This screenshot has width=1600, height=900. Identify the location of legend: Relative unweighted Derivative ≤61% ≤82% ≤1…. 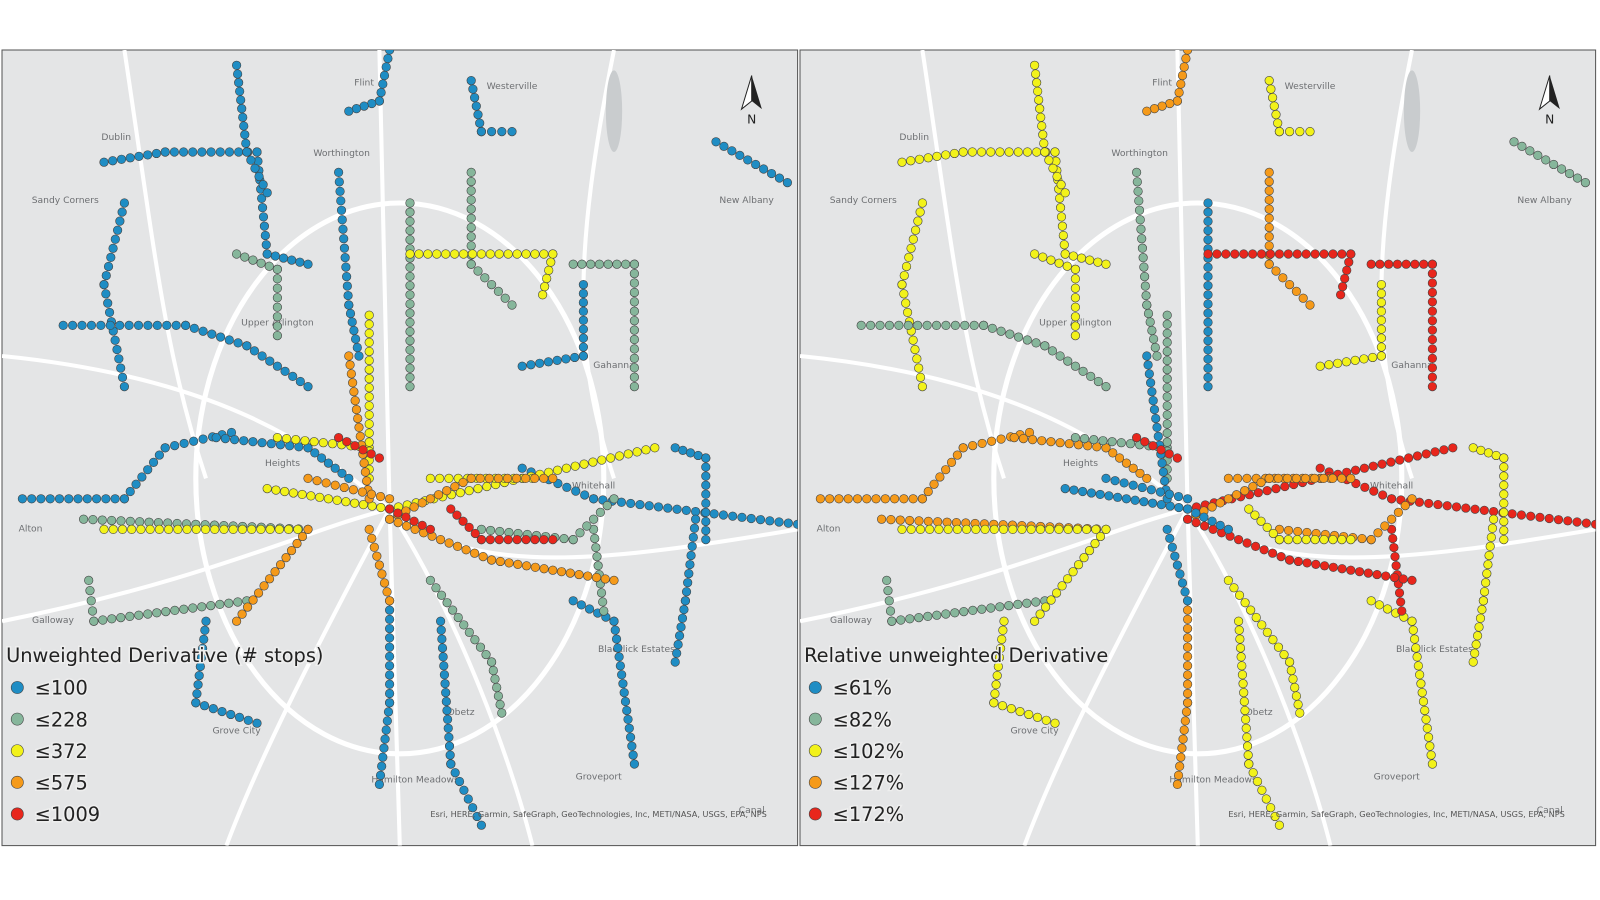
(956, 734).